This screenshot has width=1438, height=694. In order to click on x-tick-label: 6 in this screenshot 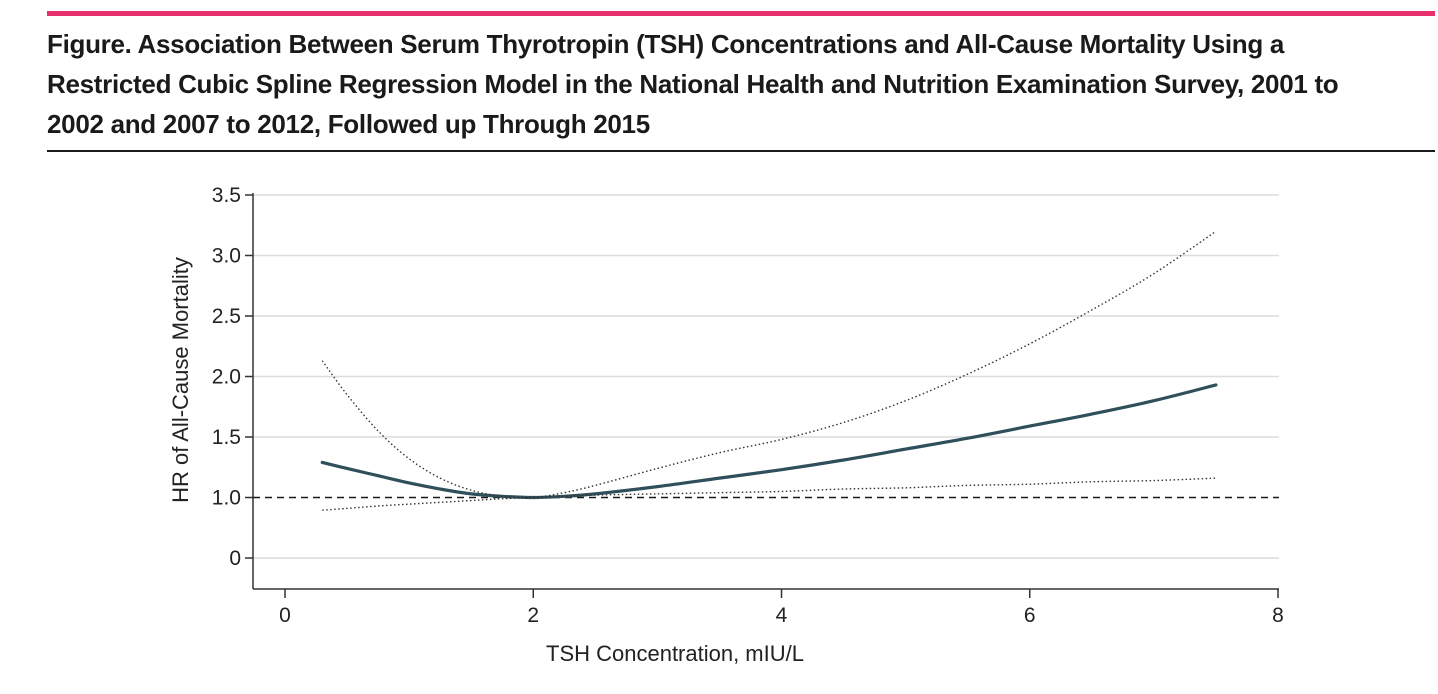, I will do `click(1030, 615)`.